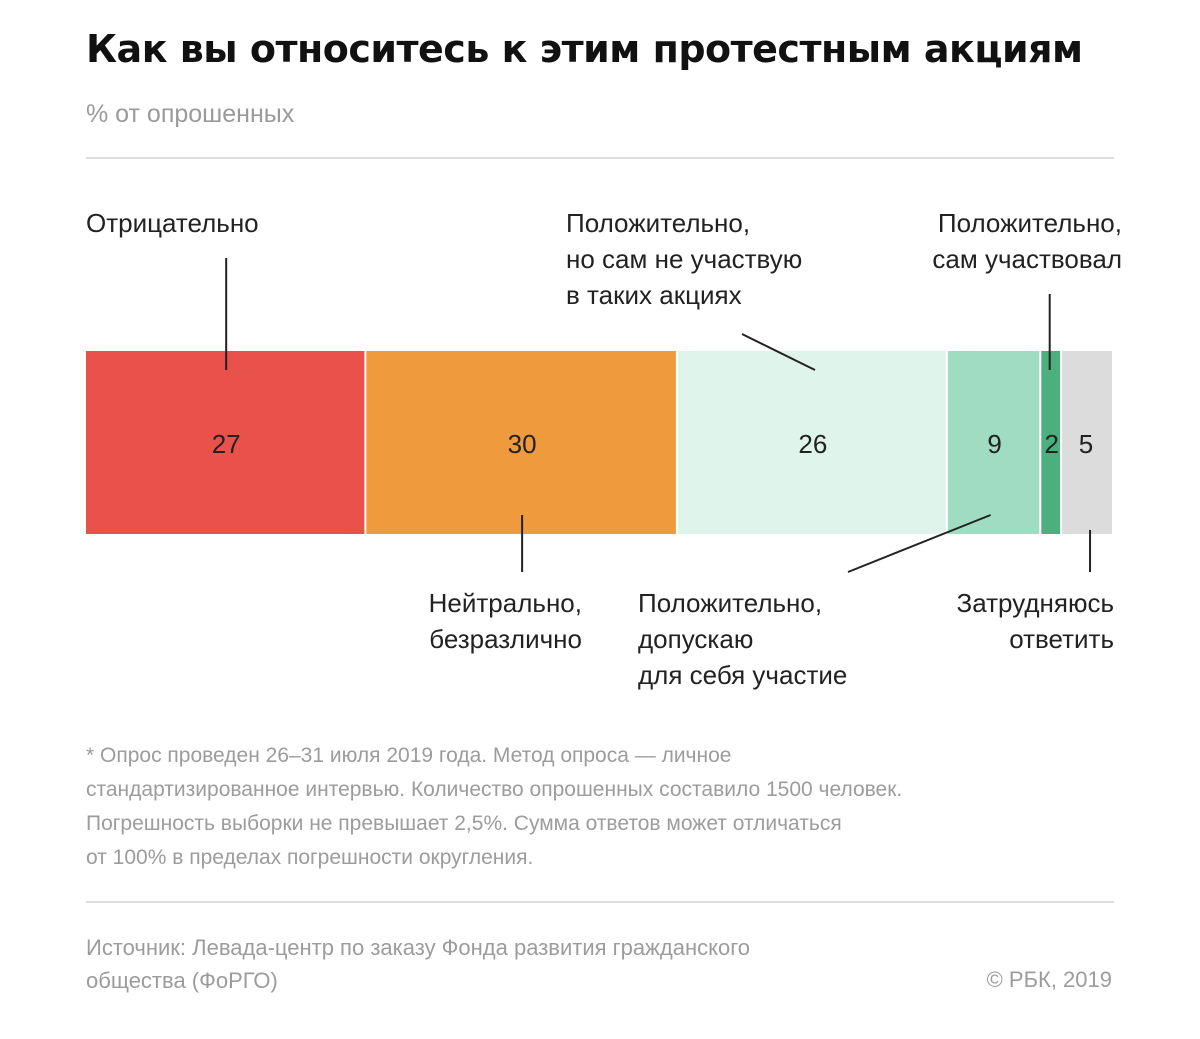 The width and height of the screenshot is (1200, 1039). Describe the element at coordinates (1049, 979) in the screenshot. I see `copyright: © РБК, 2019` at that location.